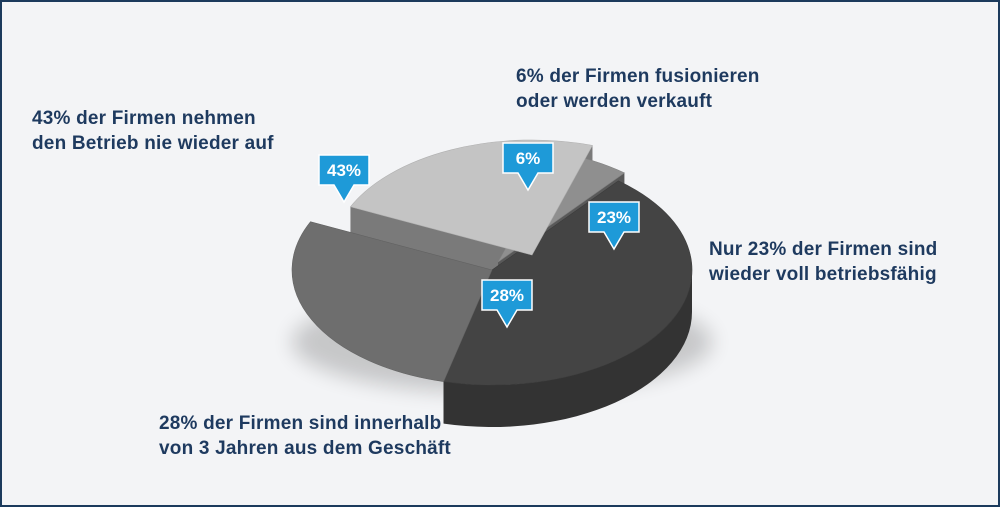  What do you see at coordinates (300, 423) in the screenshot?
I see `annotation-28-line1: 28% der Firmen sind innerhalb` at bounding box center [300, 423].